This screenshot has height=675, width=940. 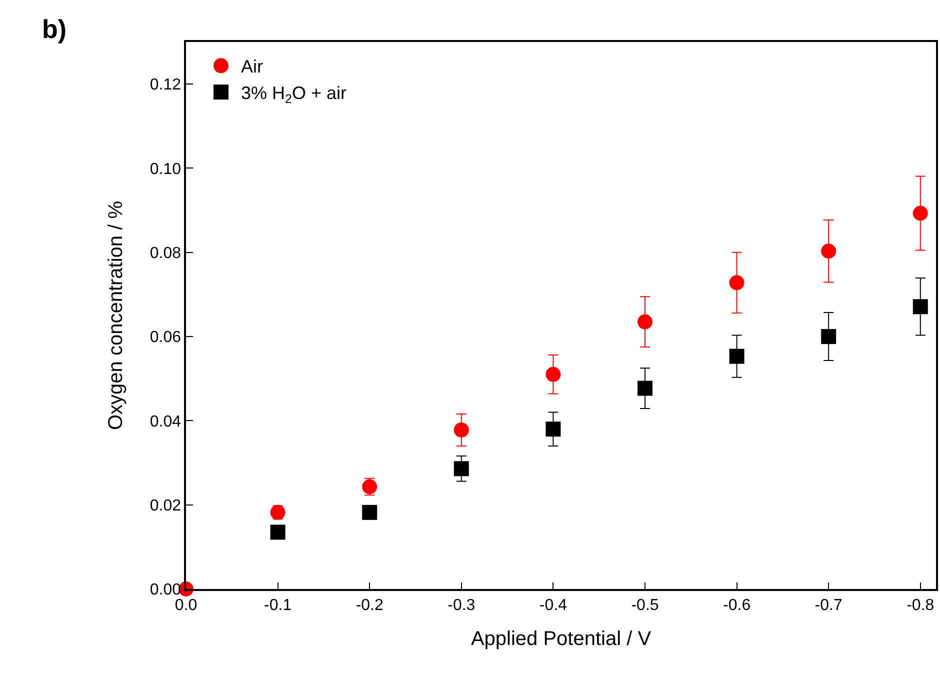 What do you see at coordinates (115, 315) in the screenshot?
I see `y-axis-title: Oxygen concentration / %` at bounding box center [115, 315].